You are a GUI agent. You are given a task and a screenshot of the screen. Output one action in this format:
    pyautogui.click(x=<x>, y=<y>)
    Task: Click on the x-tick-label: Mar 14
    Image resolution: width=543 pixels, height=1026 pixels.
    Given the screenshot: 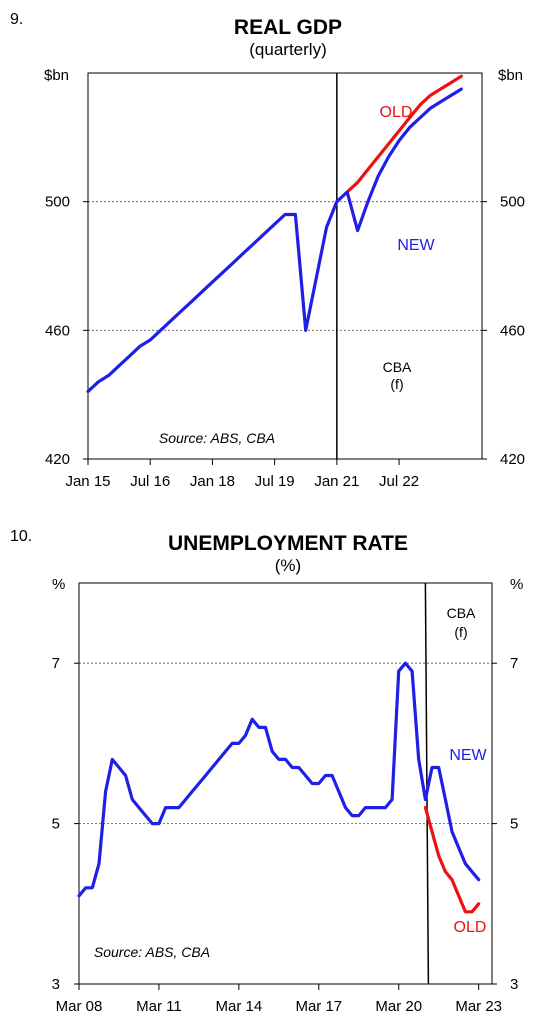 What is the action you would take?
    pyautogui.click(x=239, y=1006)
    